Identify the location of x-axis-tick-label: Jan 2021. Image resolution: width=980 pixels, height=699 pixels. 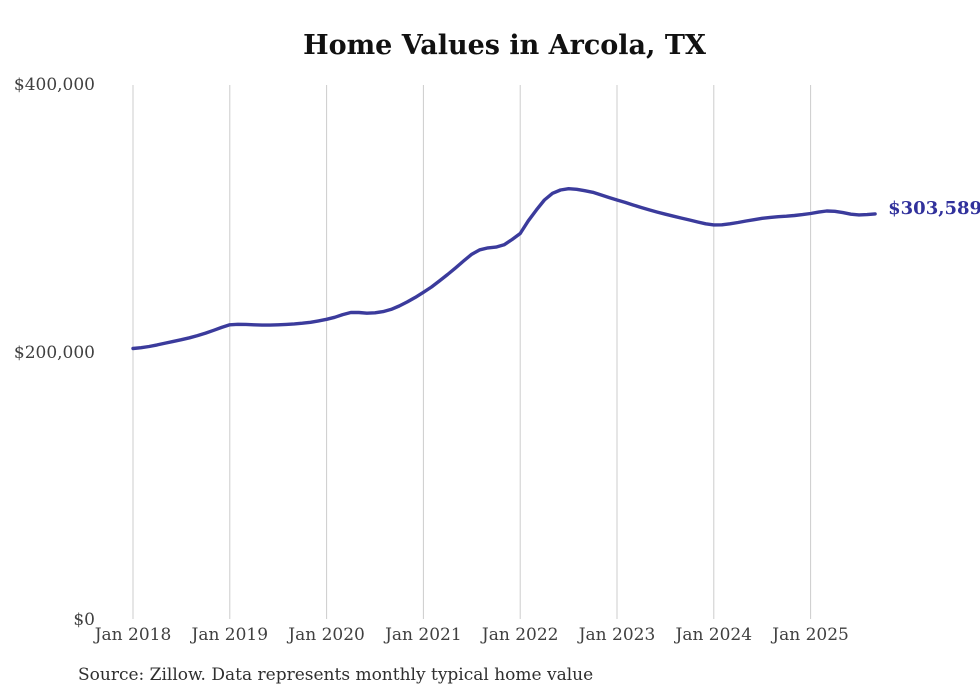
(423, 635).